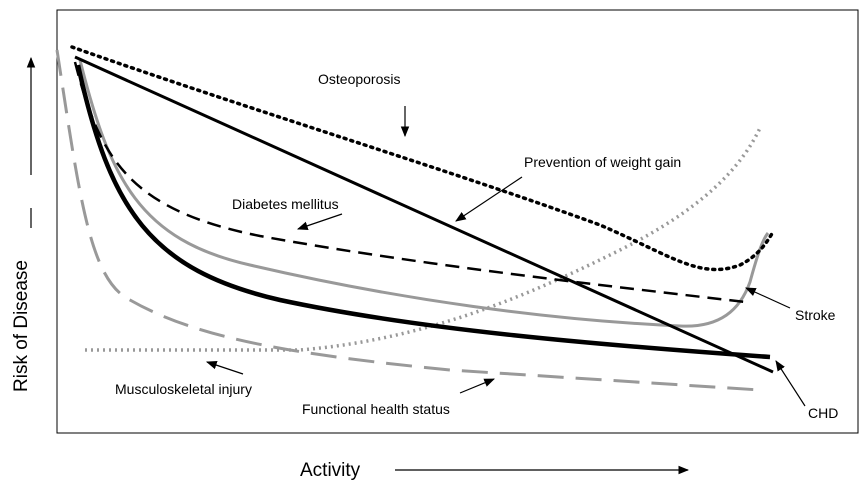  I want to click on x-axis-label: Activity, so click(330, 470).